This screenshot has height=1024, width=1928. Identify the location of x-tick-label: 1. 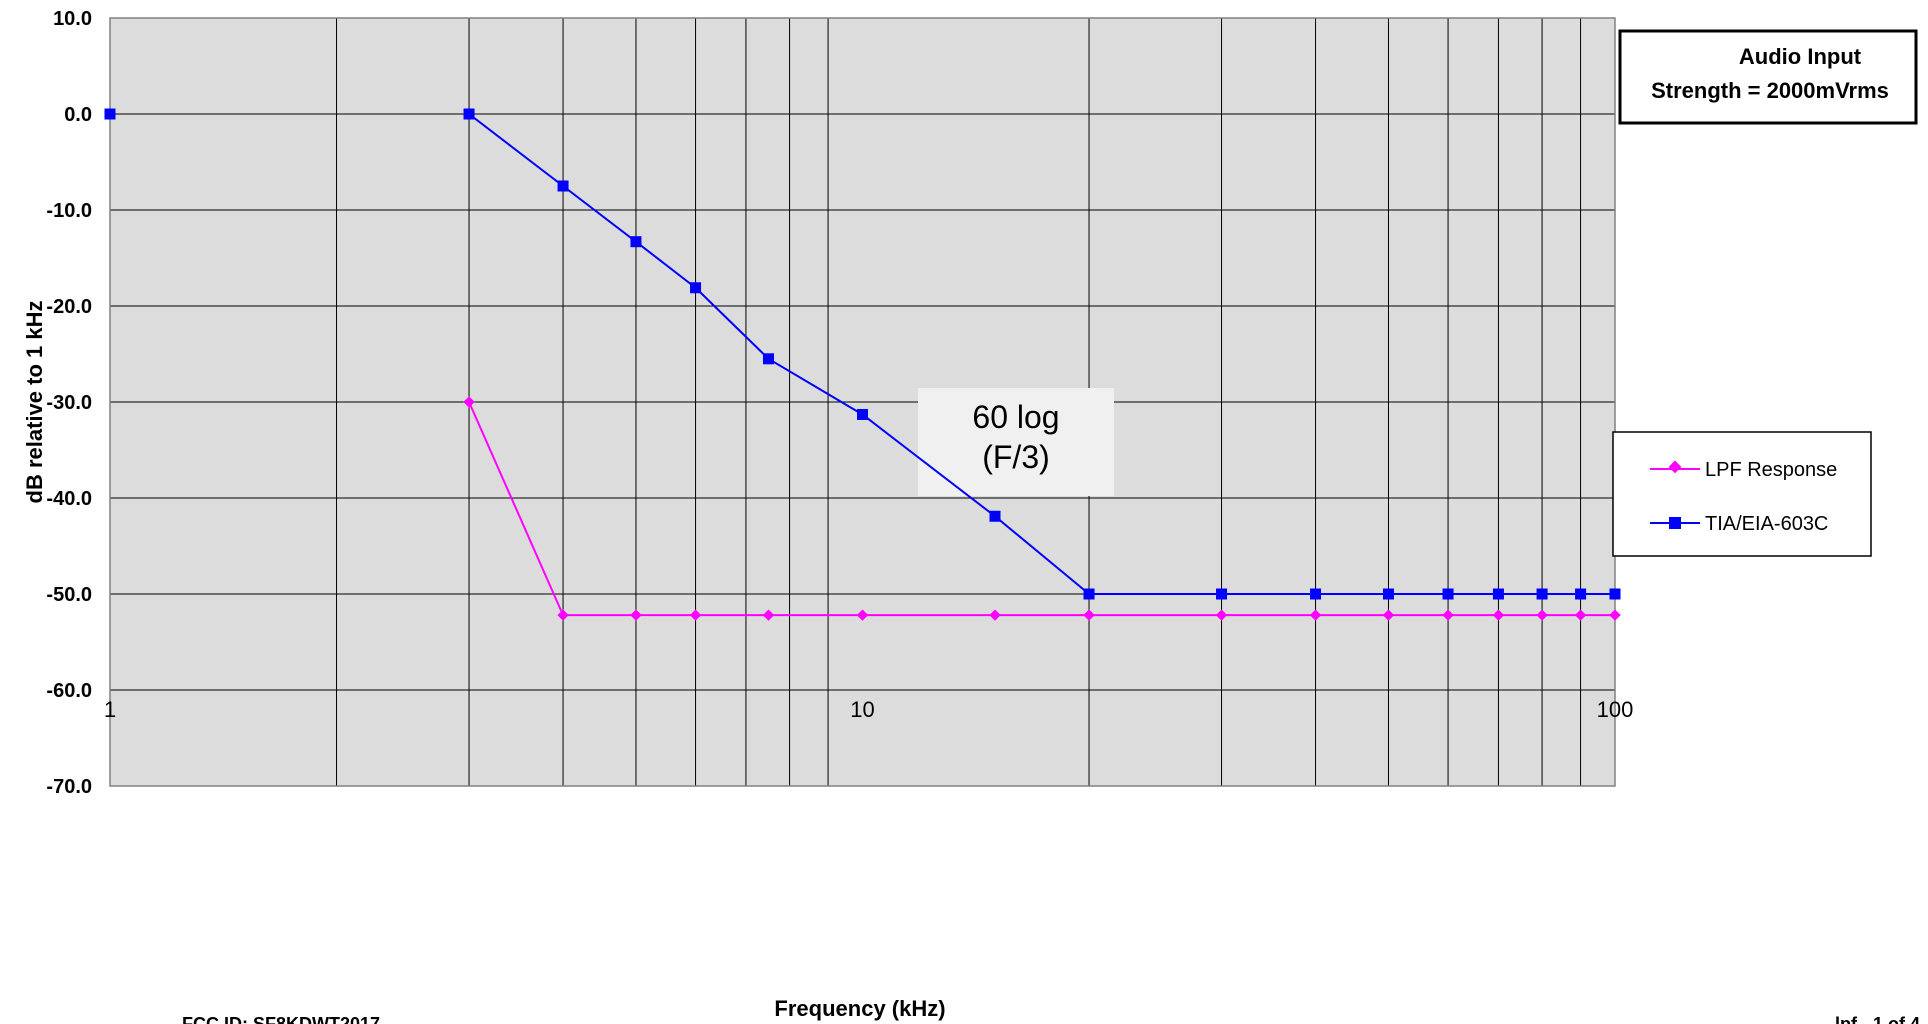
(110, 709).